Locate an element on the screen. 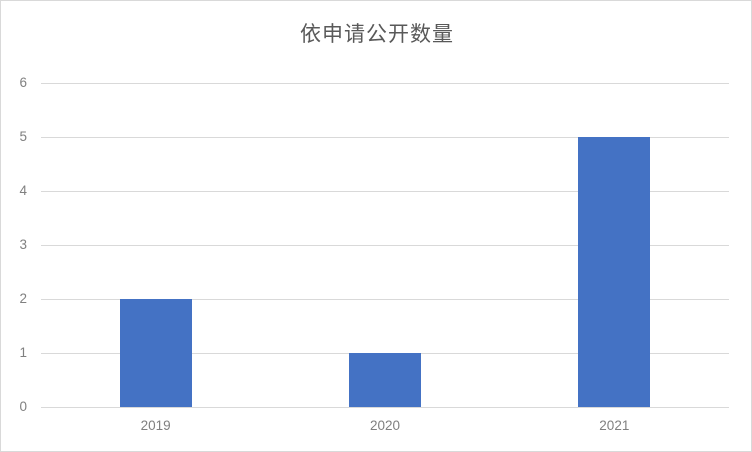  y-axis: 6 5 4 3 2 1 0 is located at coordinates (21, 245).